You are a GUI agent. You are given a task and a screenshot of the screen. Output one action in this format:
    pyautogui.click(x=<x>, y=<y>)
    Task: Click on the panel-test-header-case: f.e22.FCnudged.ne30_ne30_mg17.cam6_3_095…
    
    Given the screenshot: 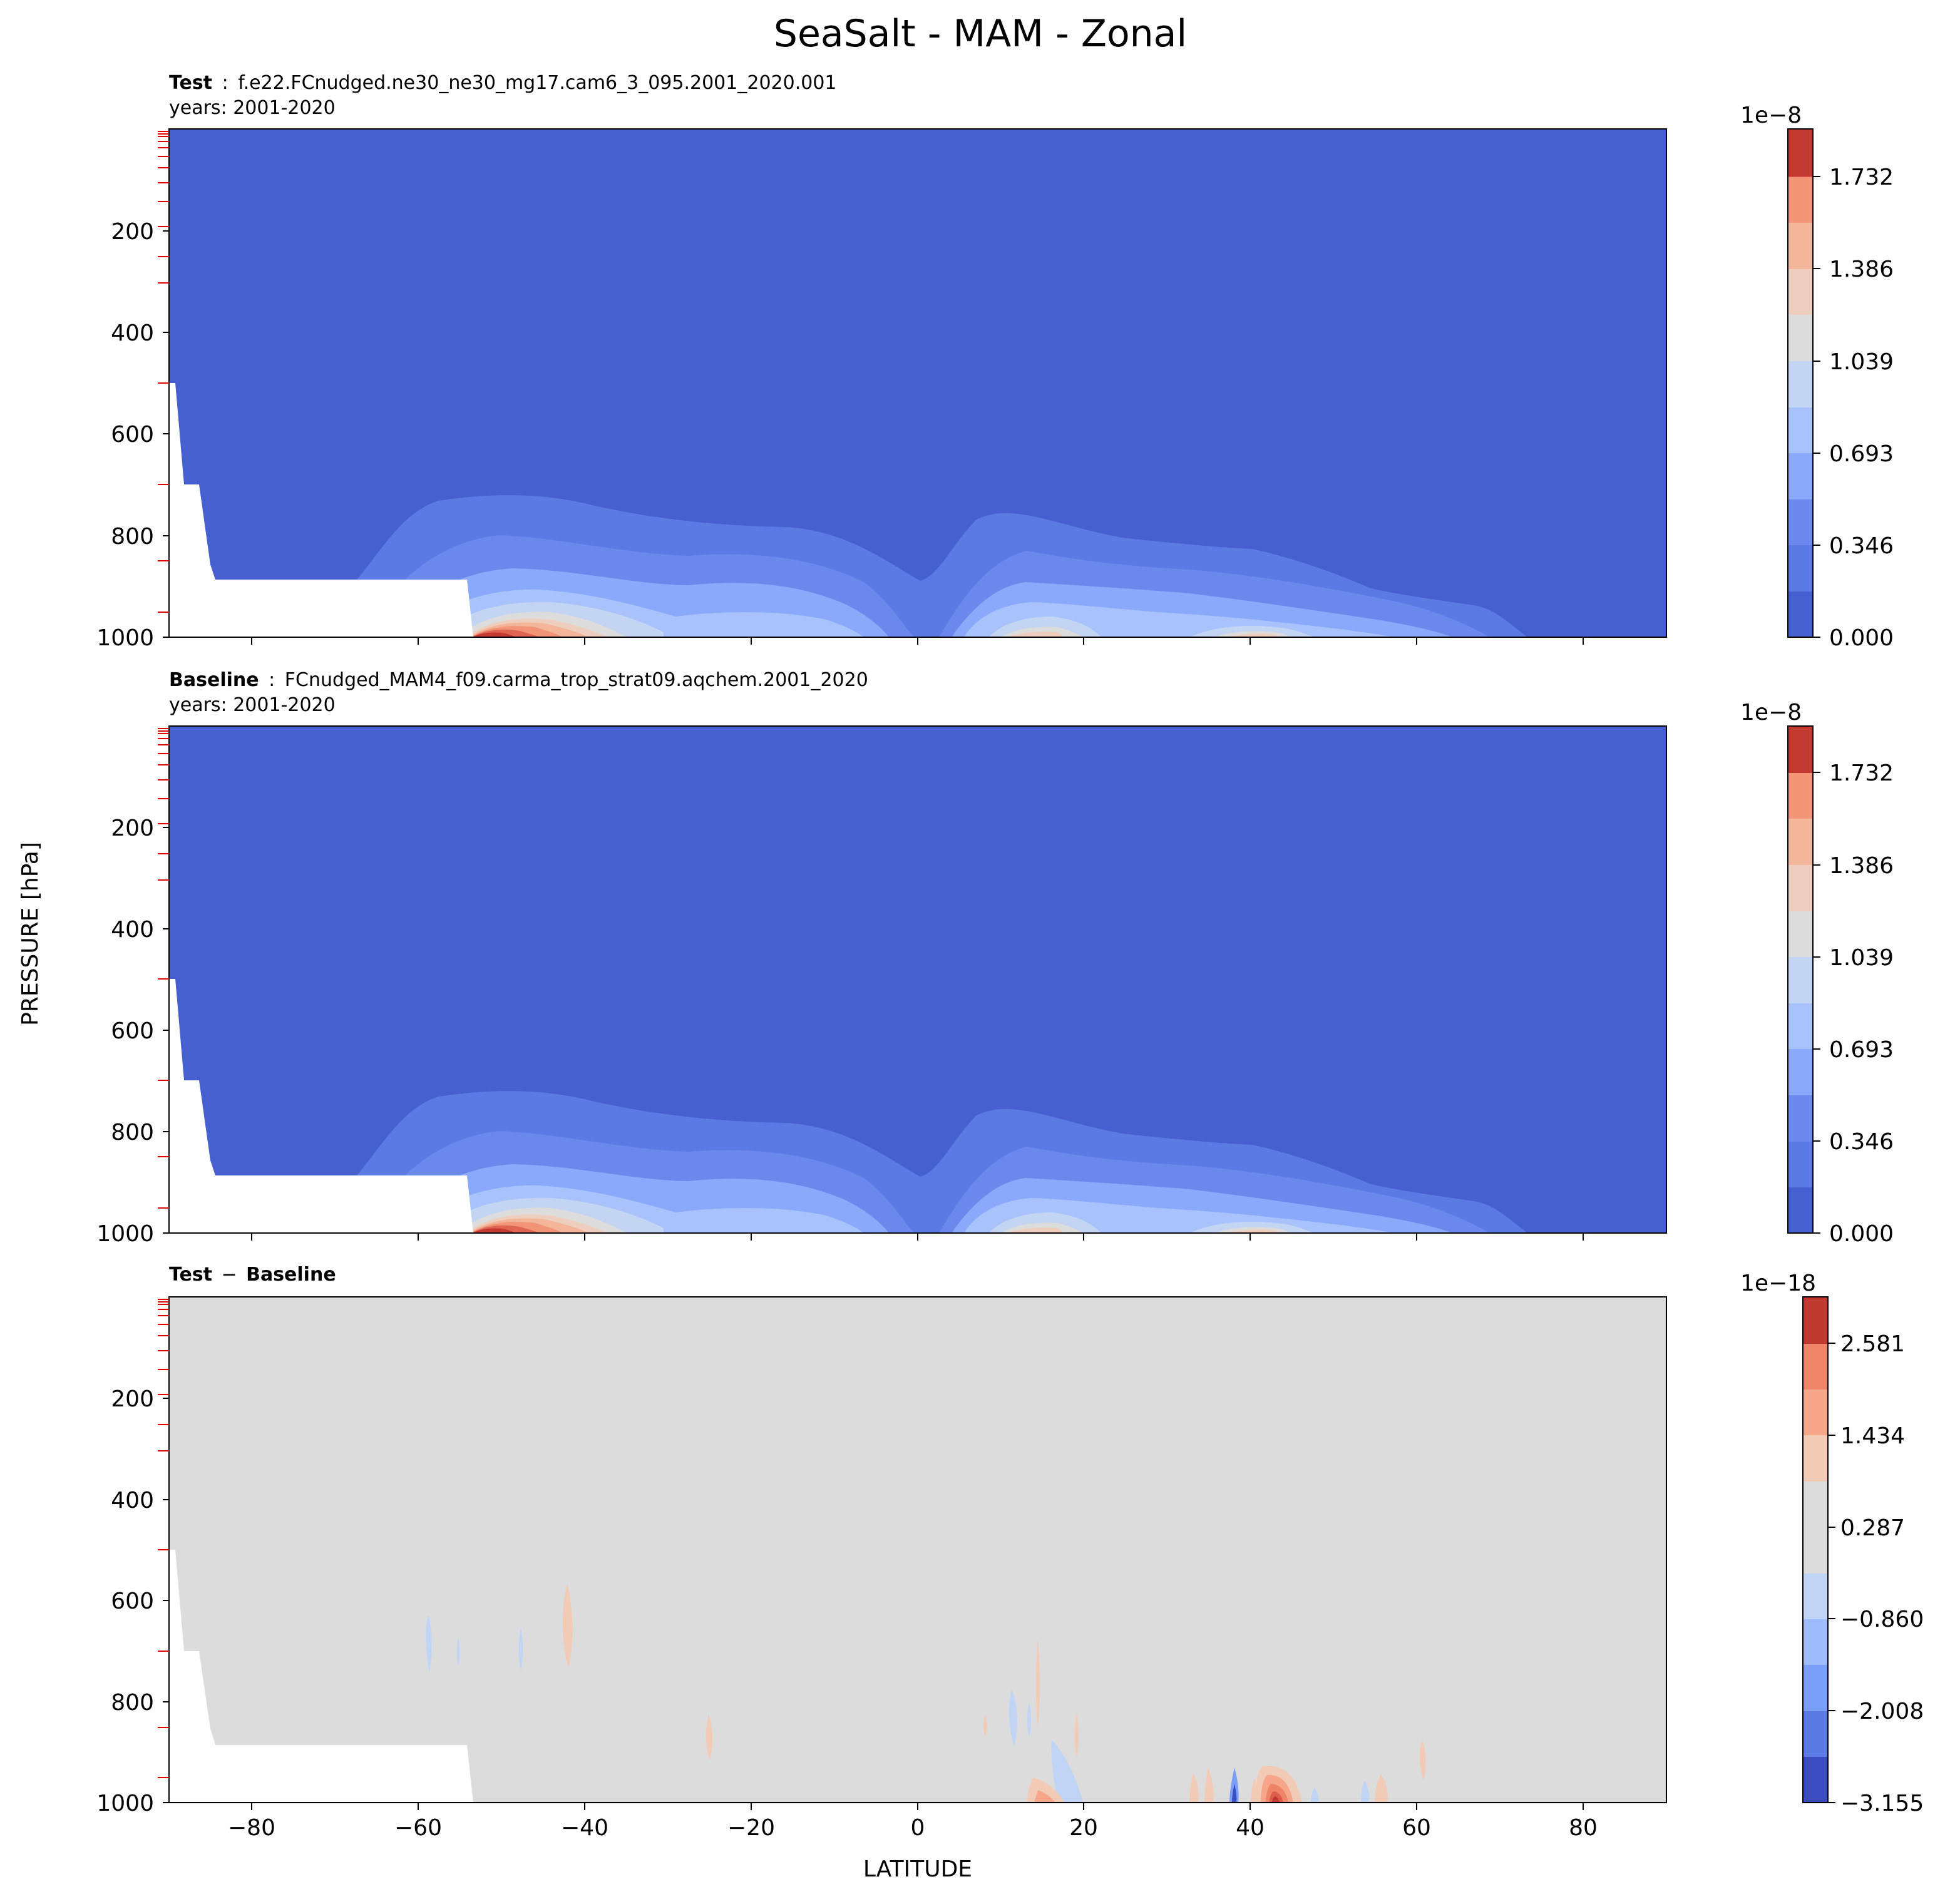 What is the action you would take?
    pyautogui.click(x=537, y=83)
    